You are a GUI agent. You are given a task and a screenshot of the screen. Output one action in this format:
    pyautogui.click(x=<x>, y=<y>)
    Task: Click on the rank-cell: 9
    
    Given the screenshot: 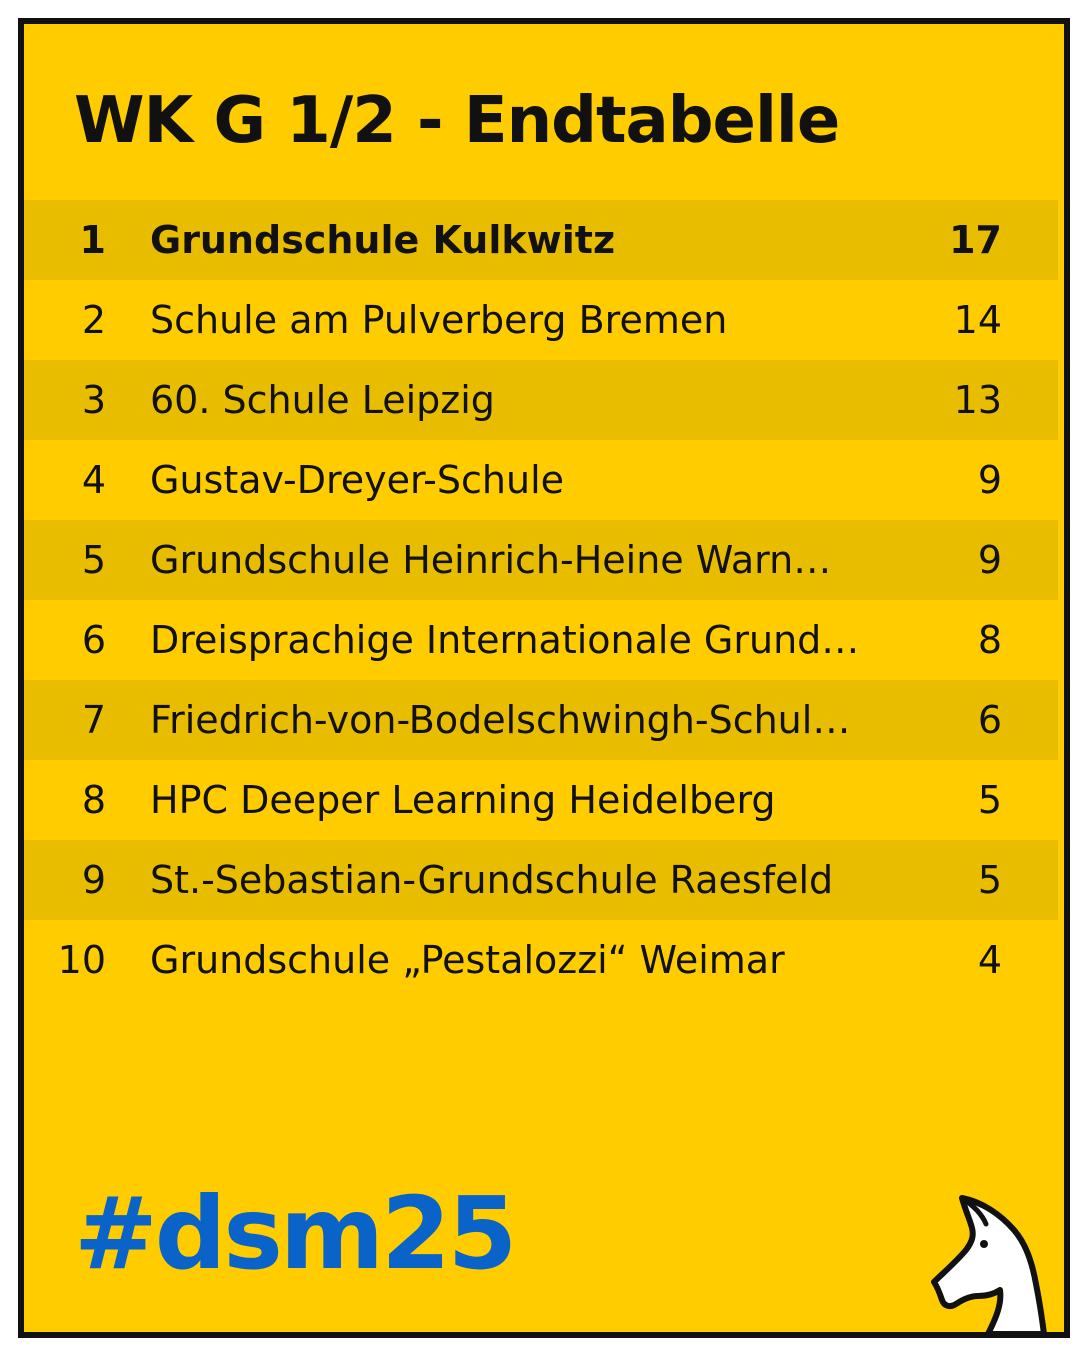 What is the action you would take?
    pyautogui.click(x=93, y=880)
    